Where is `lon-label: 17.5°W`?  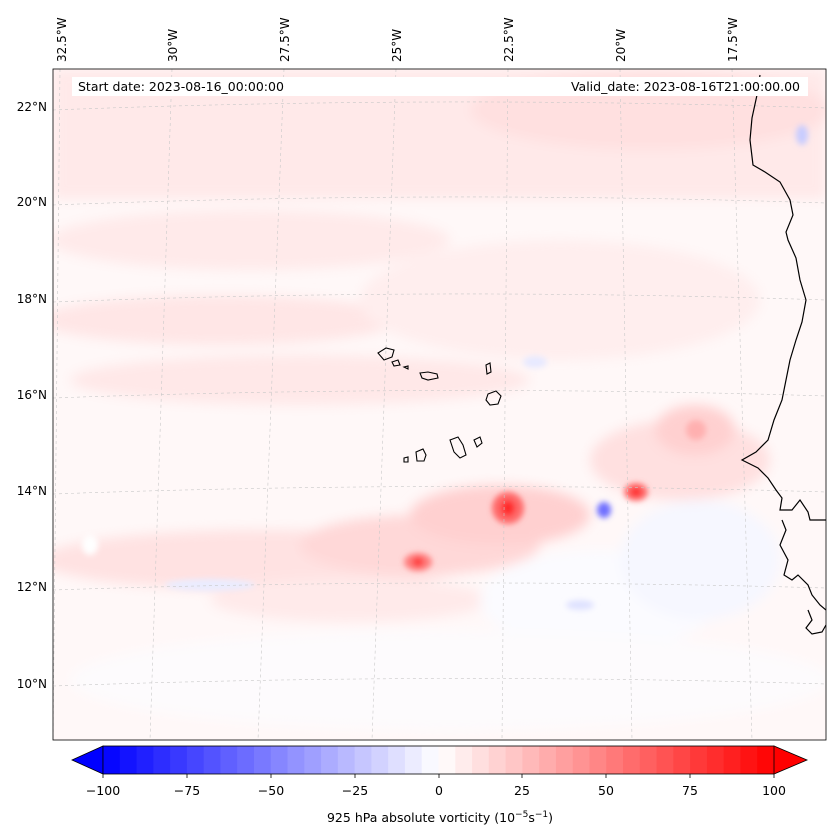 lon-label: 17.5°W is located at coordinates (733, 39).